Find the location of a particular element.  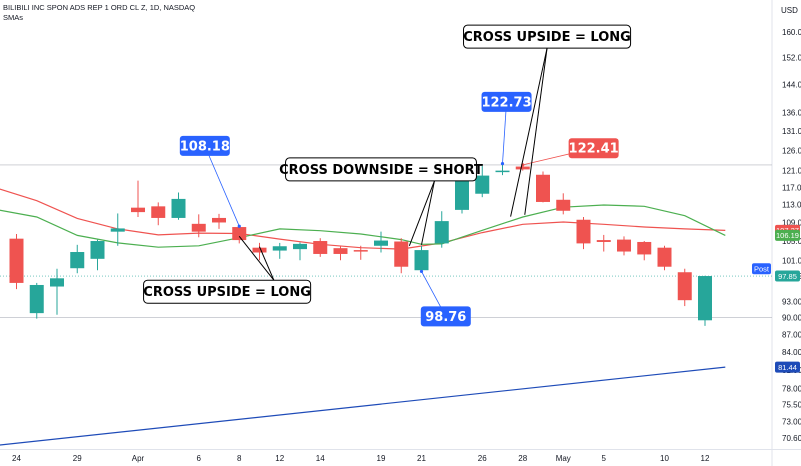

time-tick-label: 29 is located at coordinates (77, 458).